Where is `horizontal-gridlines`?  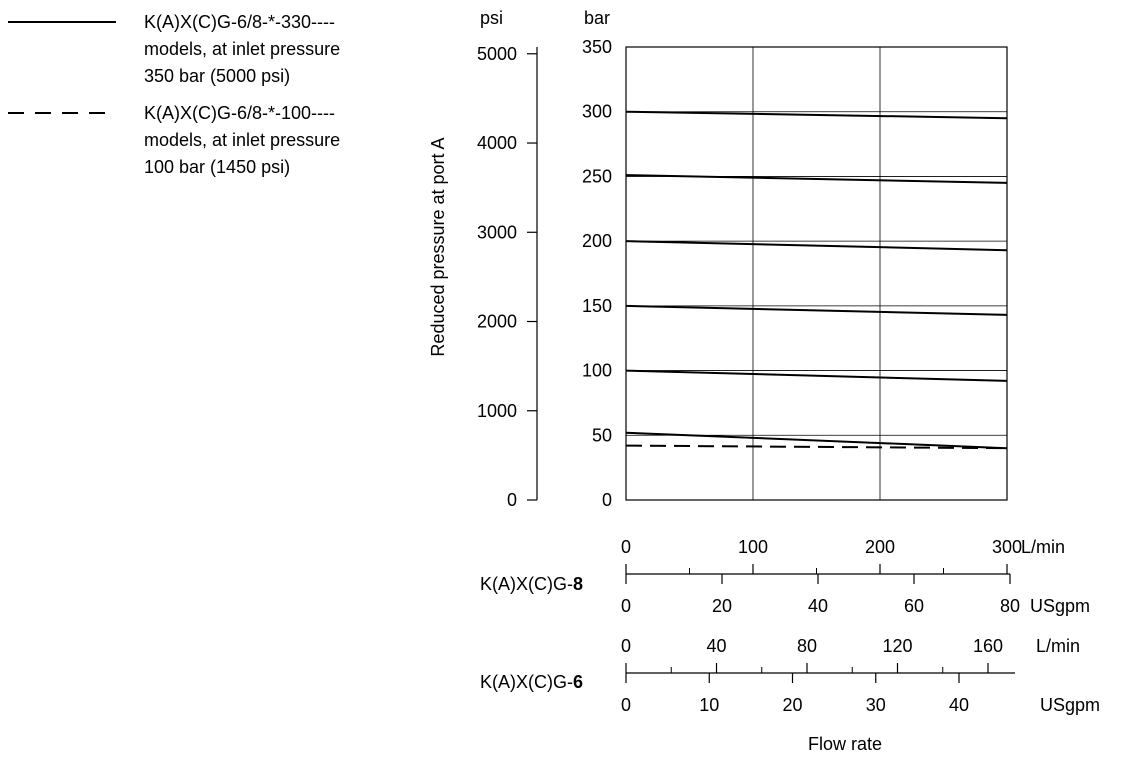 horizontal-gridlines is located at coordinates (816, 273).